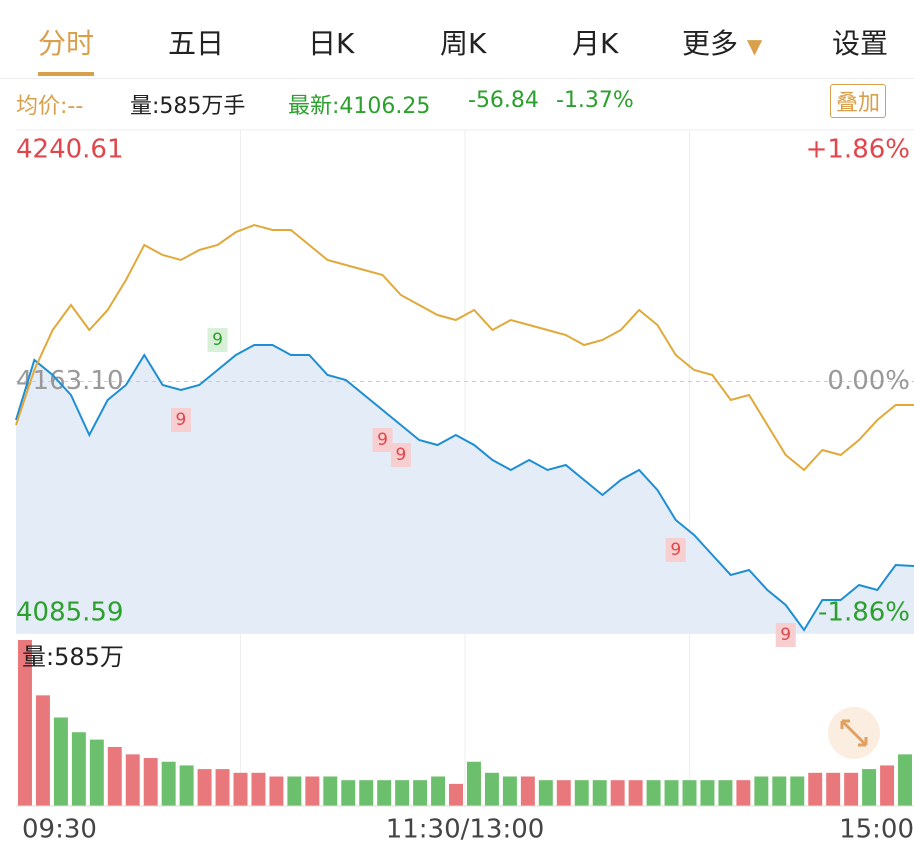 This screenshot has height=851, width=914. What do you see at coordinates (70, 613) in the screenshot?
I see `y-tick-label: 4085.59` at bounding box center [70, 613].